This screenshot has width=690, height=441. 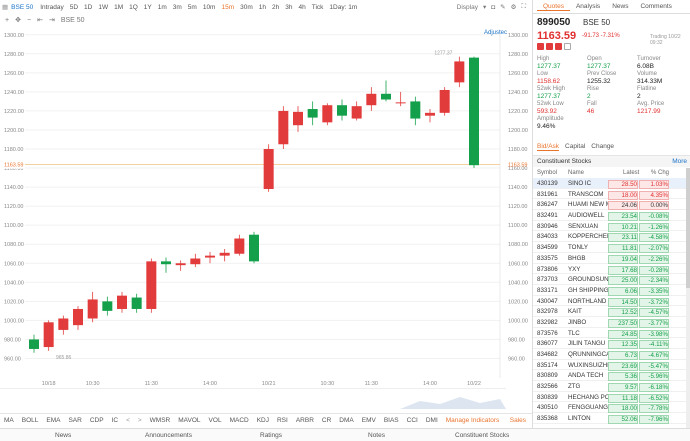 What do you see at coordinates (412, 420) in the screenshot?
I see `indicator-cci: CCI` at bounding box center [412, 420].